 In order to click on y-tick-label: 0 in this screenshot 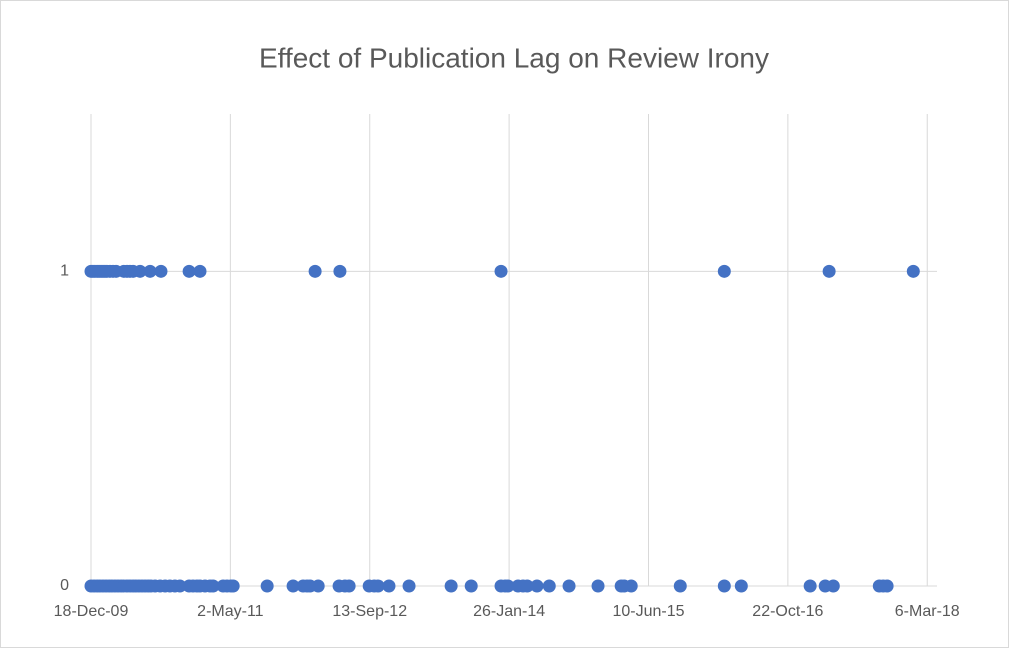, I will do `click(64, 585)`.